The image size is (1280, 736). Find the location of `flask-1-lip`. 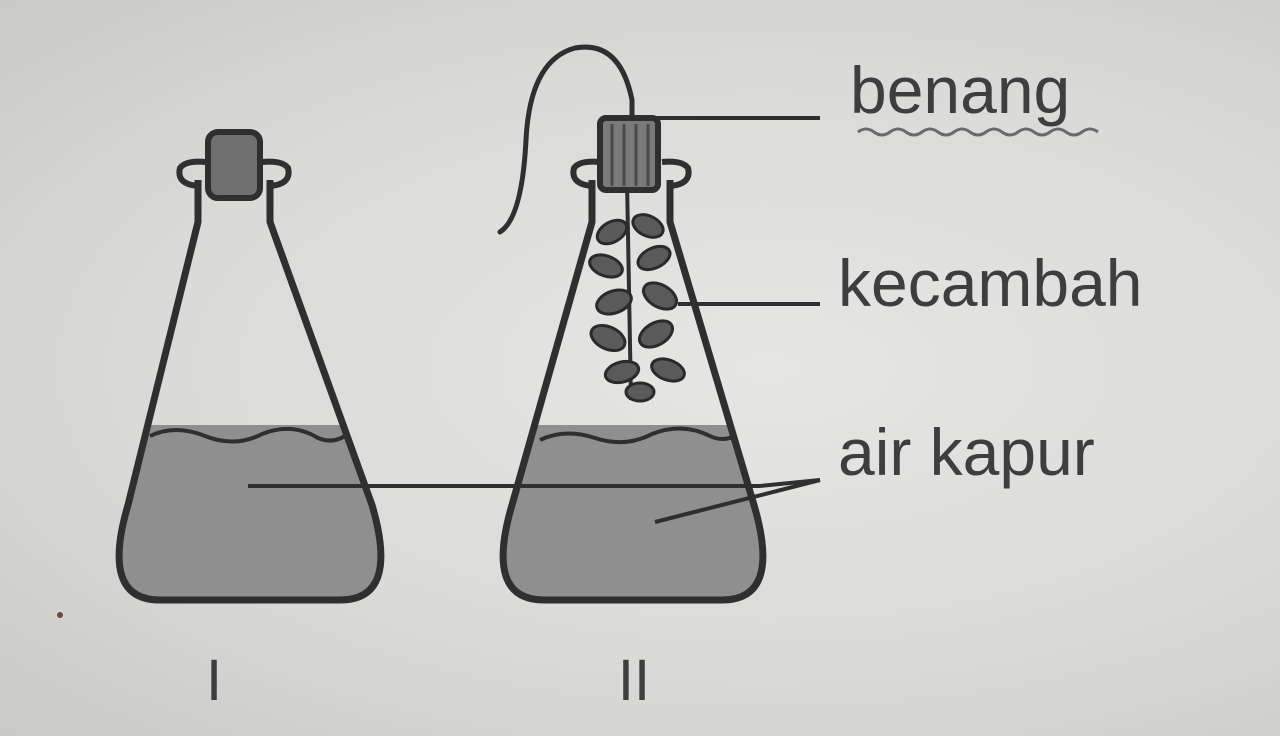

flask-1-lip is located at coordinates (234, 173).